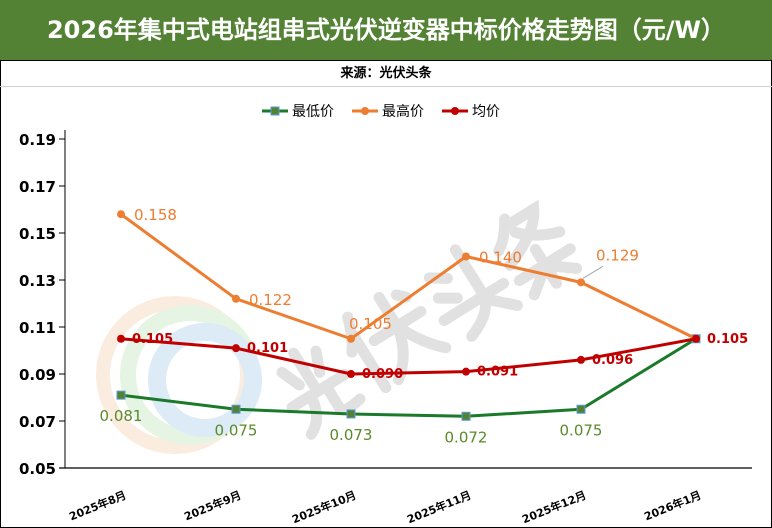 The width and height of the screenshot is (772, 528). I want to click on logo-watermark, so click(179, 375).